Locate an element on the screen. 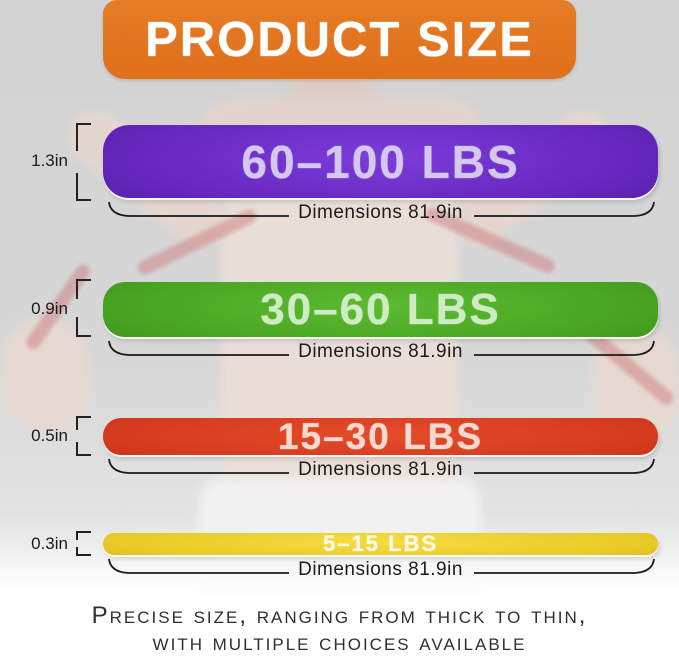 This screenshot has height=659, width=679. thickness-label-purple: 1.3in is located at coordinates (49, 160).